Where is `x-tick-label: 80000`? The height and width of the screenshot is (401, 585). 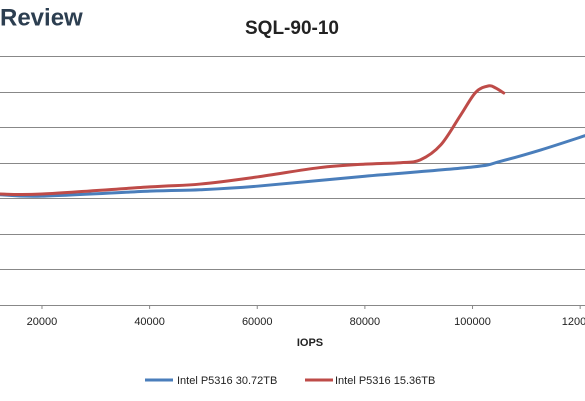
x-tick-label: 80000 is located at coordinates (365, 322).